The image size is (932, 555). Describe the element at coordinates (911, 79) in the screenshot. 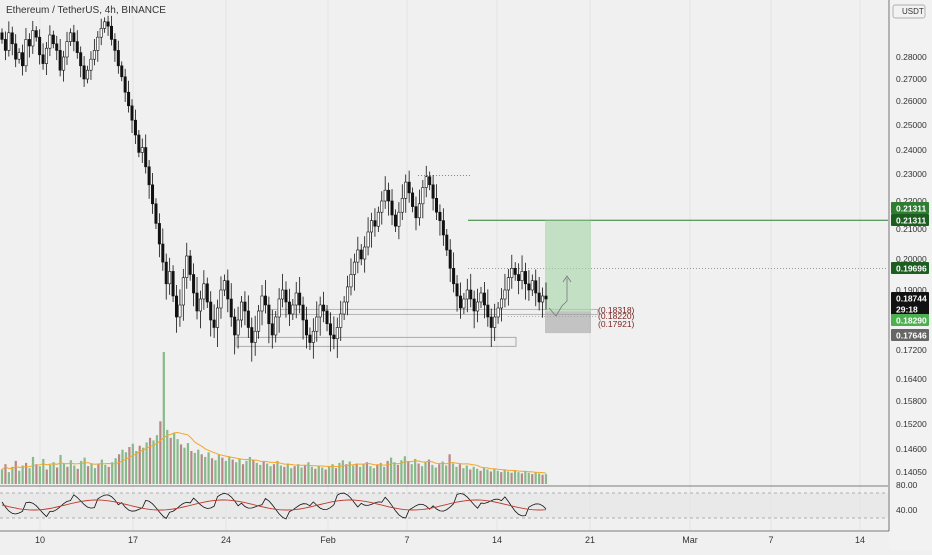

I see `y-tick-label: 0.27000` at that location.